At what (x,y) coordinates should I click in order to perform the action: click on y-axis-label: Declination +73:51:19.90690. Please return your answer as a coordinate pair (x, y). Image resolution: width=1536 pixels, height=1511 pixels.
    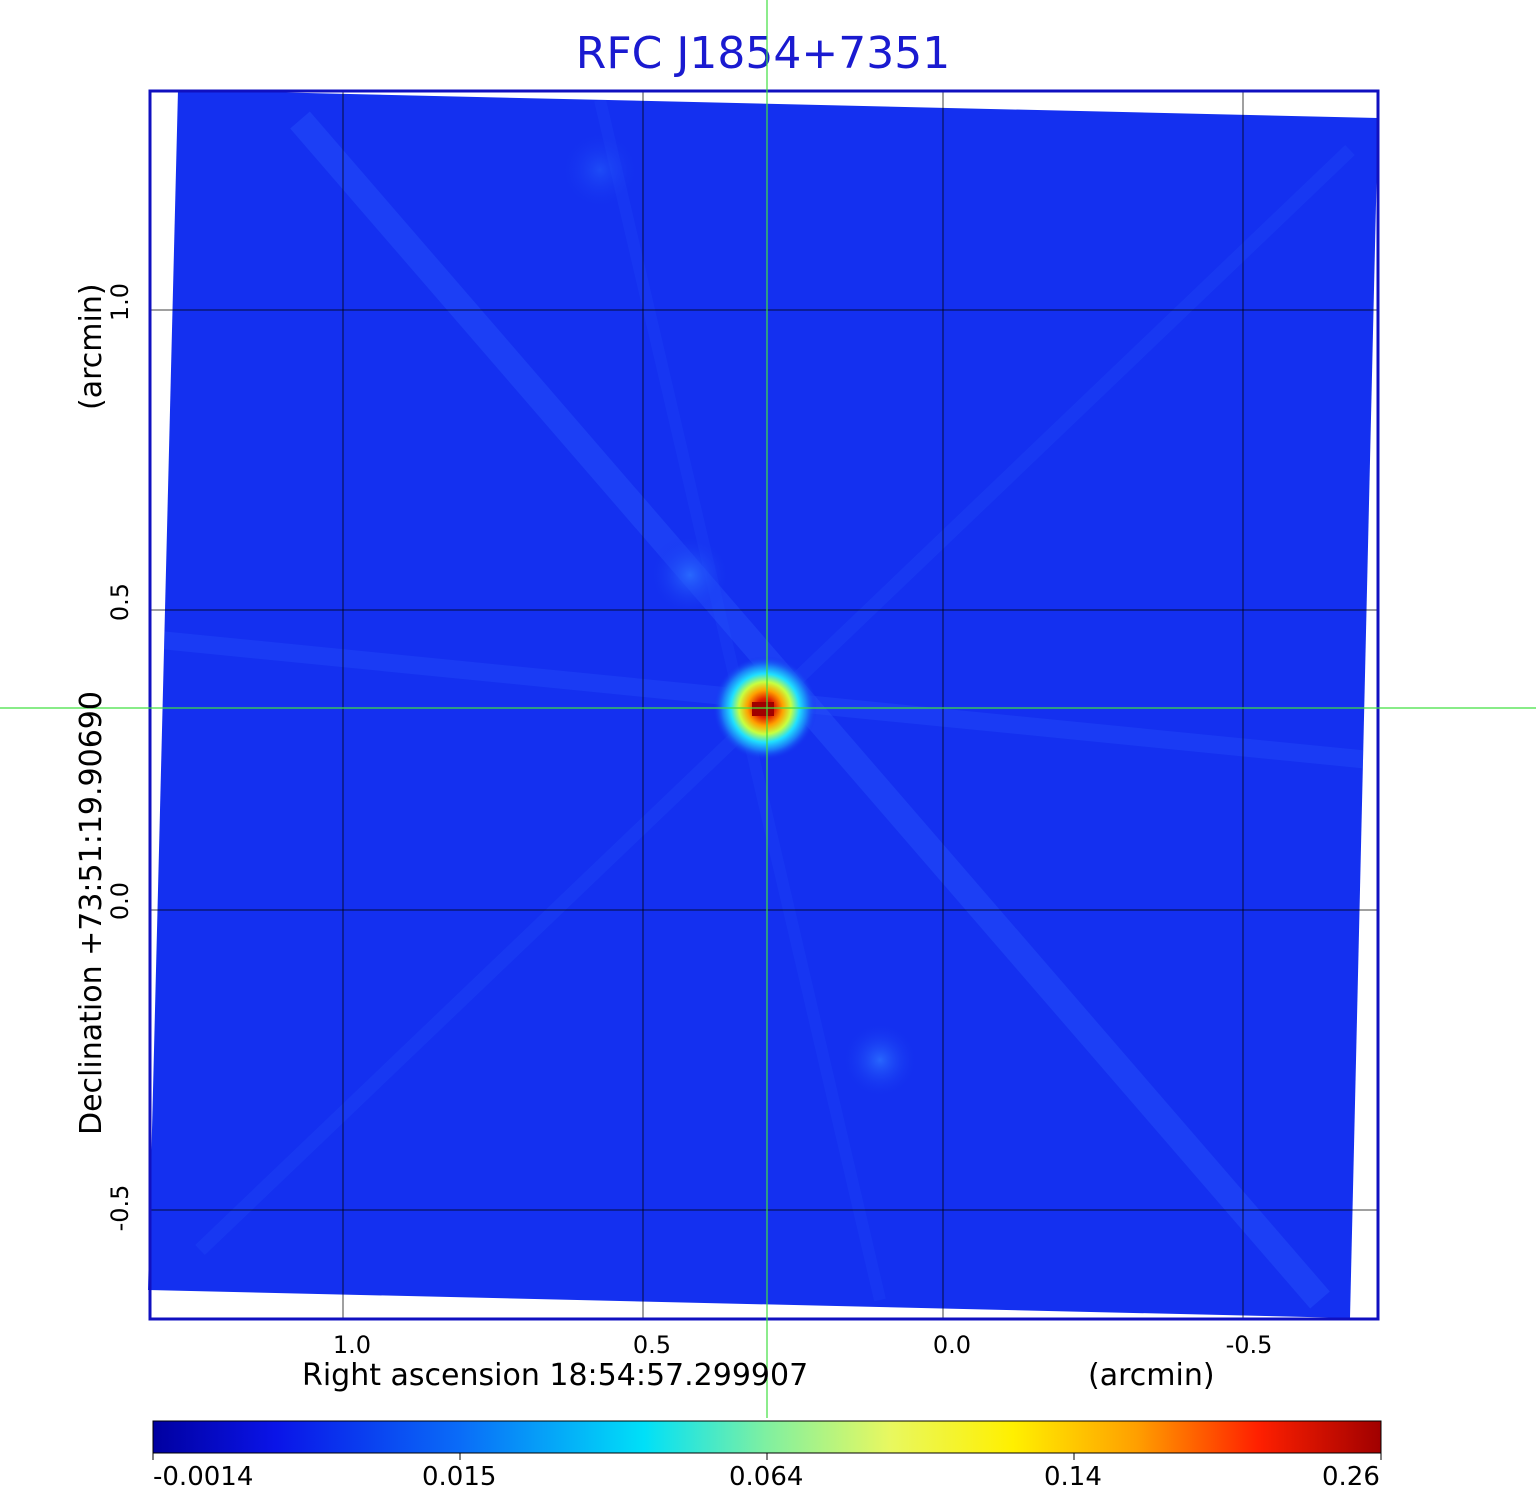
    Looking at the image, I should click on (91, 913).